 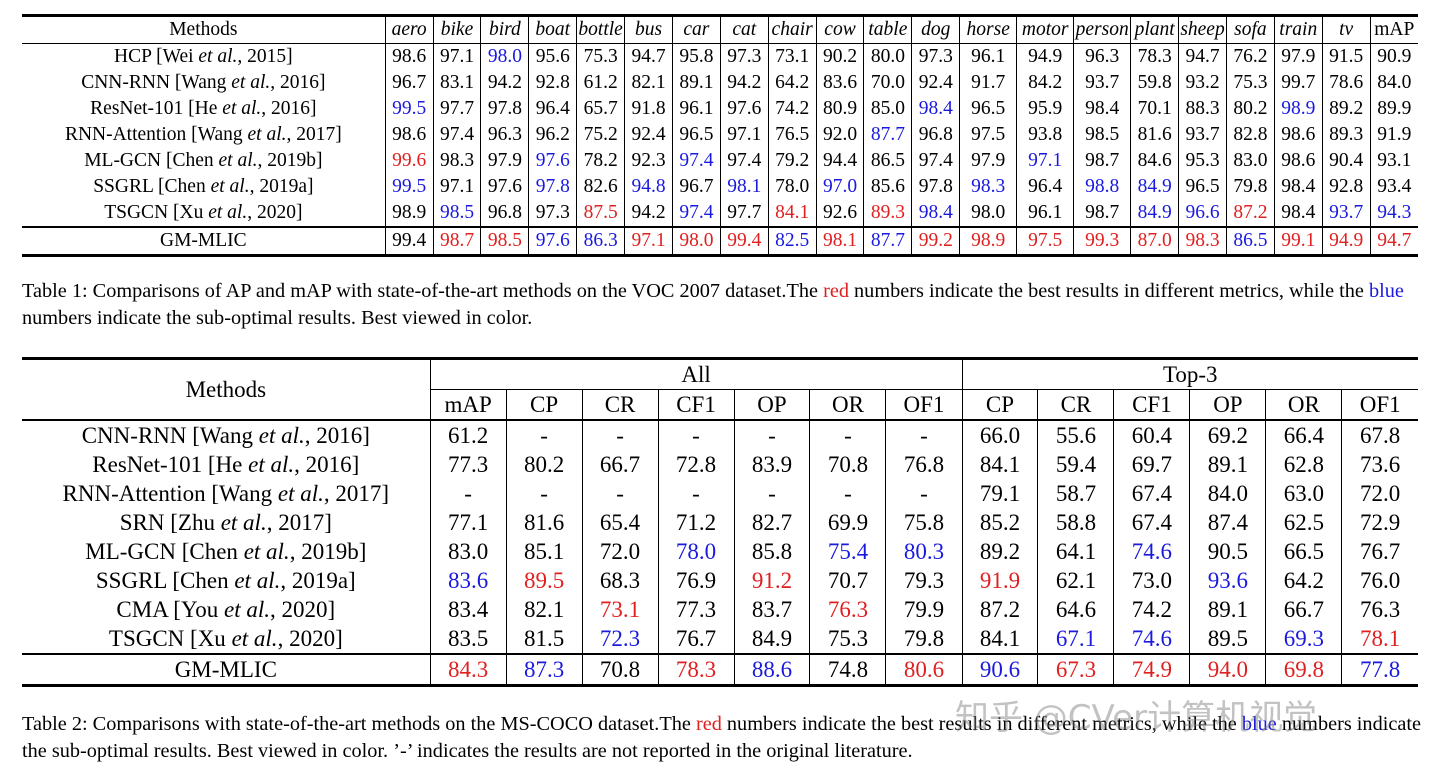 What do you see at coordinates (696, 187) in the screenshot?
I see `table-cell: 96.7` at bounding box center [696, 187].